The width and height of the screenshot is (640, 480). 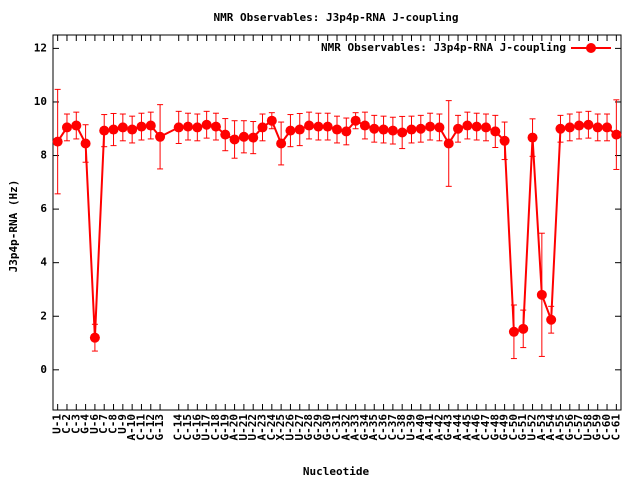 What do you see at coordinates (40, 47) in the screenshot?
I see `y-tick-label: 12` at bounding box center [40, 47].